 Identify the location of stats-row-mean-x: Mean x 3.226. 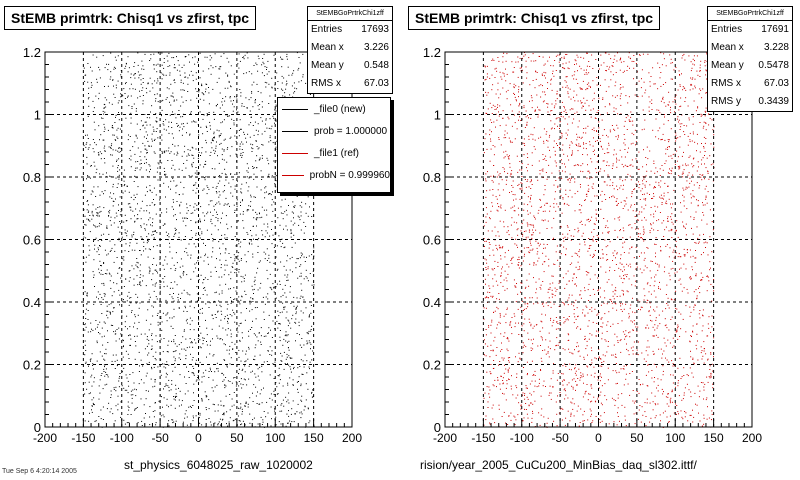
(350, 47).